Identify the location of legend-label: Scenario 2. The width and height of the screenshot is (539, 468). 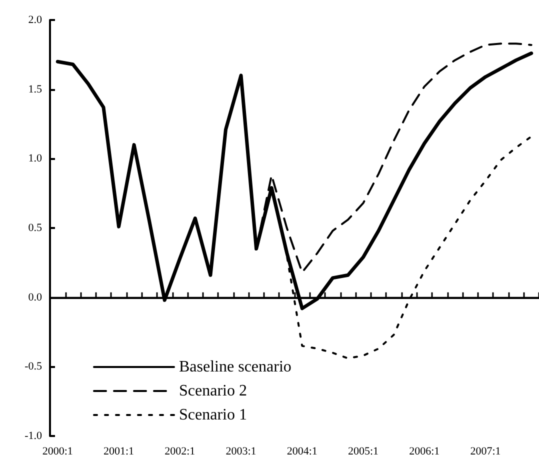
(213, 391).